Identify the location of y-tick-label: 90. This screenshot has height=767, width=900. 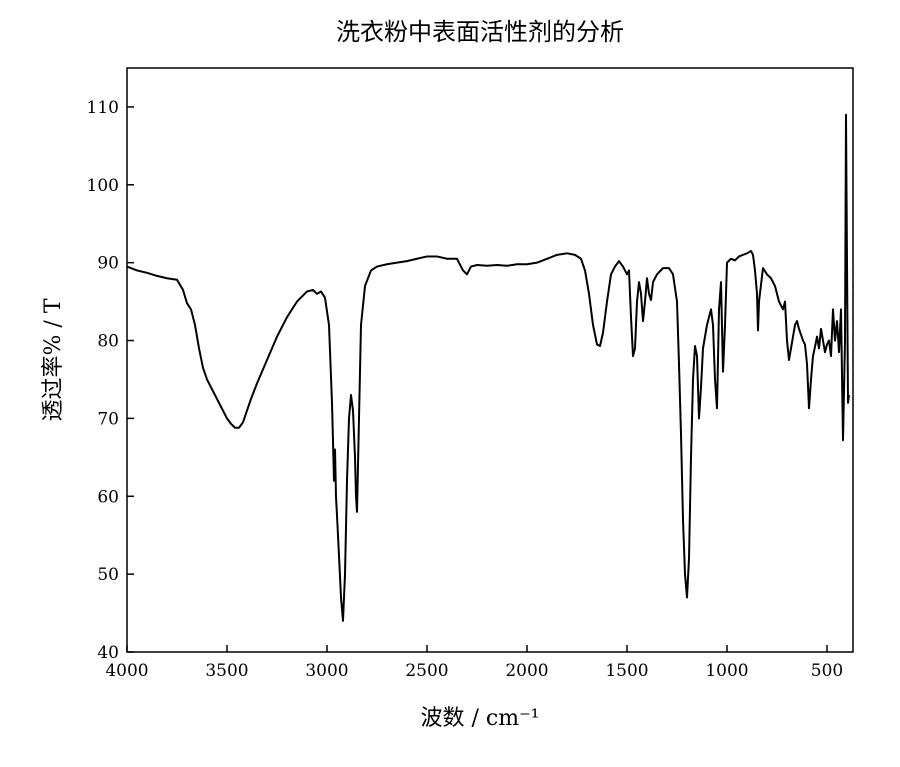
(108, 264).